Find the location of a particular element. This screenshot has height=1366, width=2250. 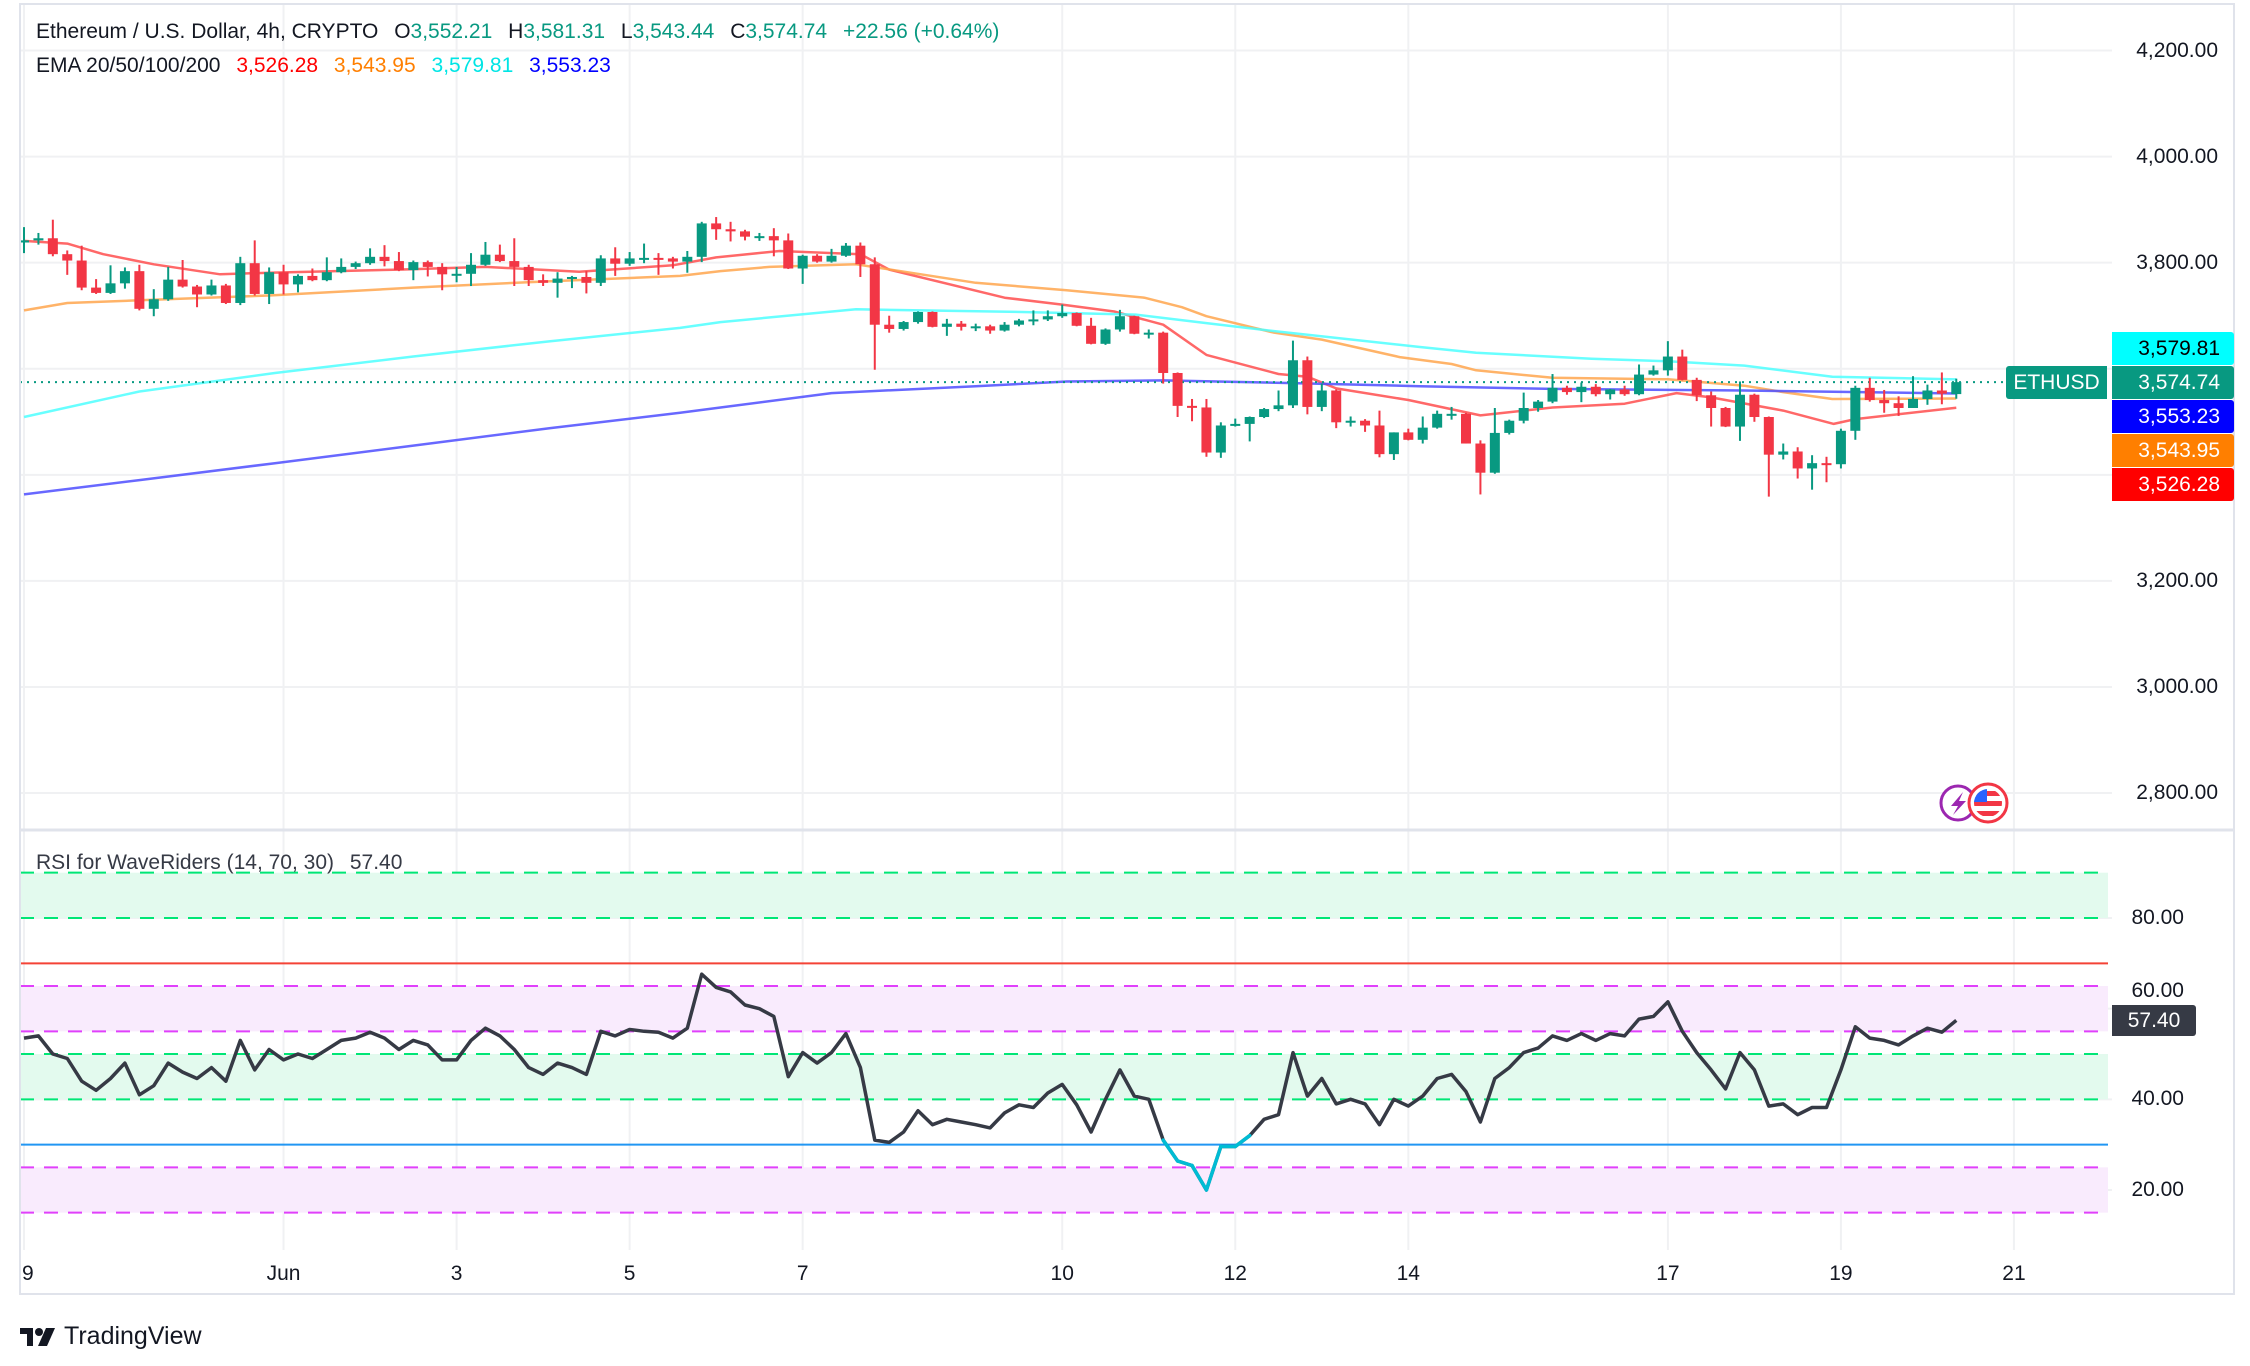

time-axis-label: 7 is located at coordinates (802, 1273).